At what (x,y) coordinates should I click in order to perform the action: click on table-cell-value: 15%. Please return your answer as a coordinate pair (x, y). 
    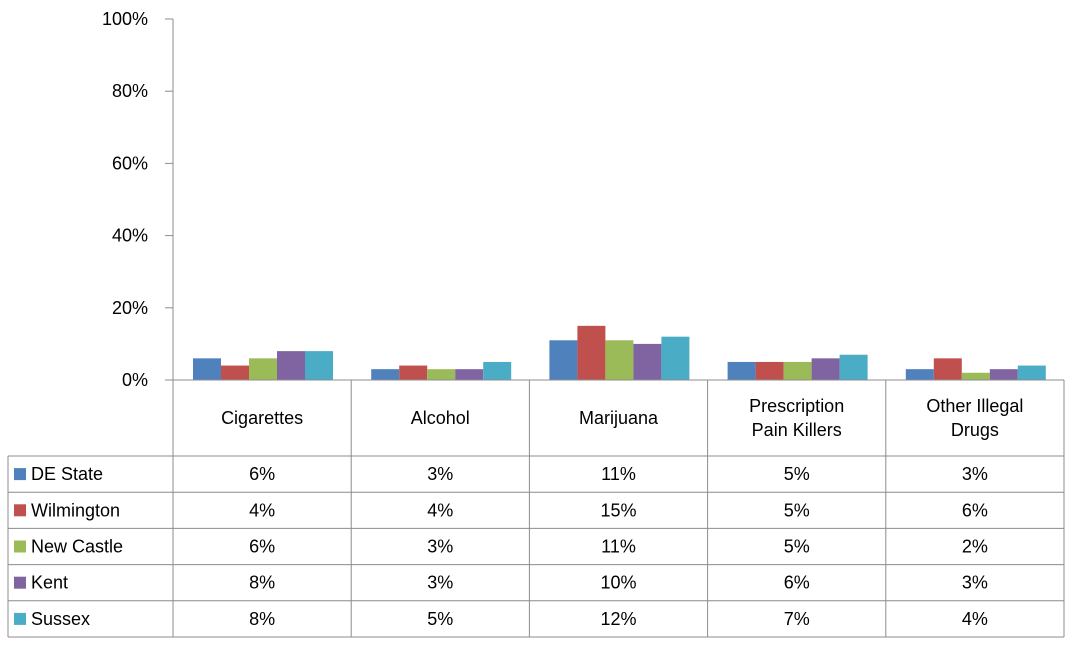
    Looking at the image, I should click on (618, 510).